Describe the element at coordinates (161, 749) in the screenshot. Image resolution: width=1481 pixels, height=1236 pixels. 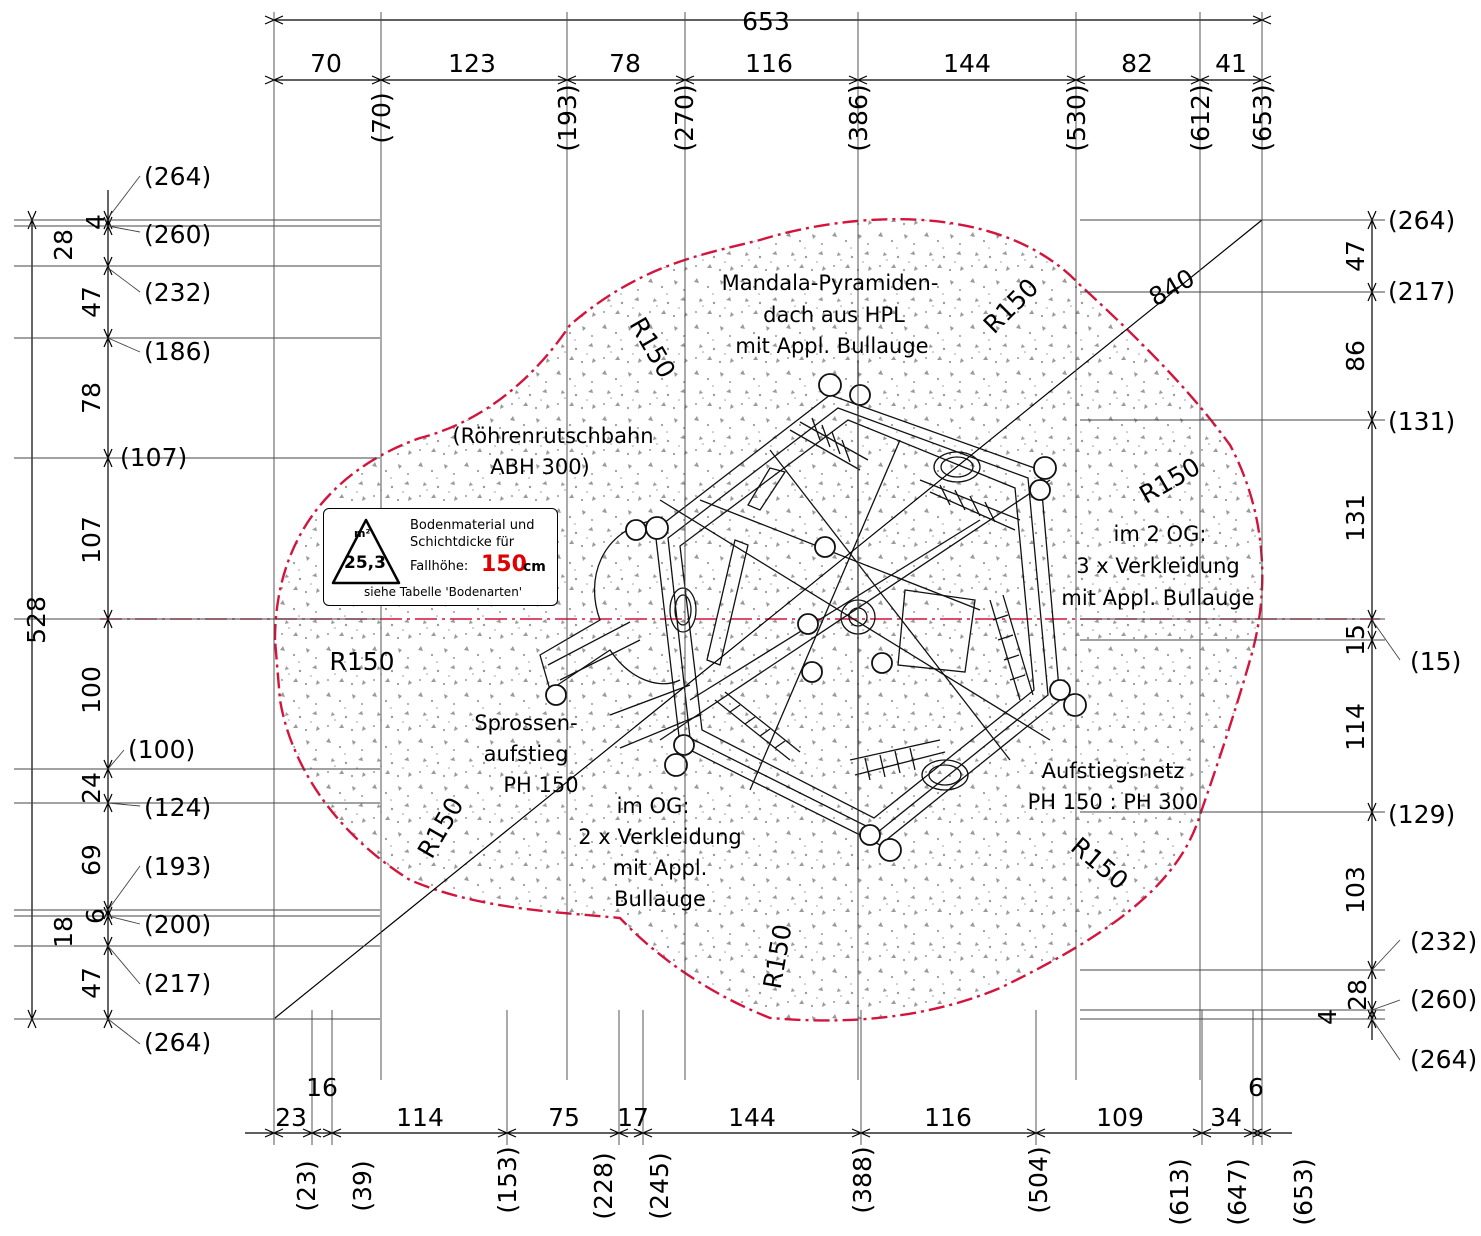
I see `dim-left-pos: (100)` at that location.